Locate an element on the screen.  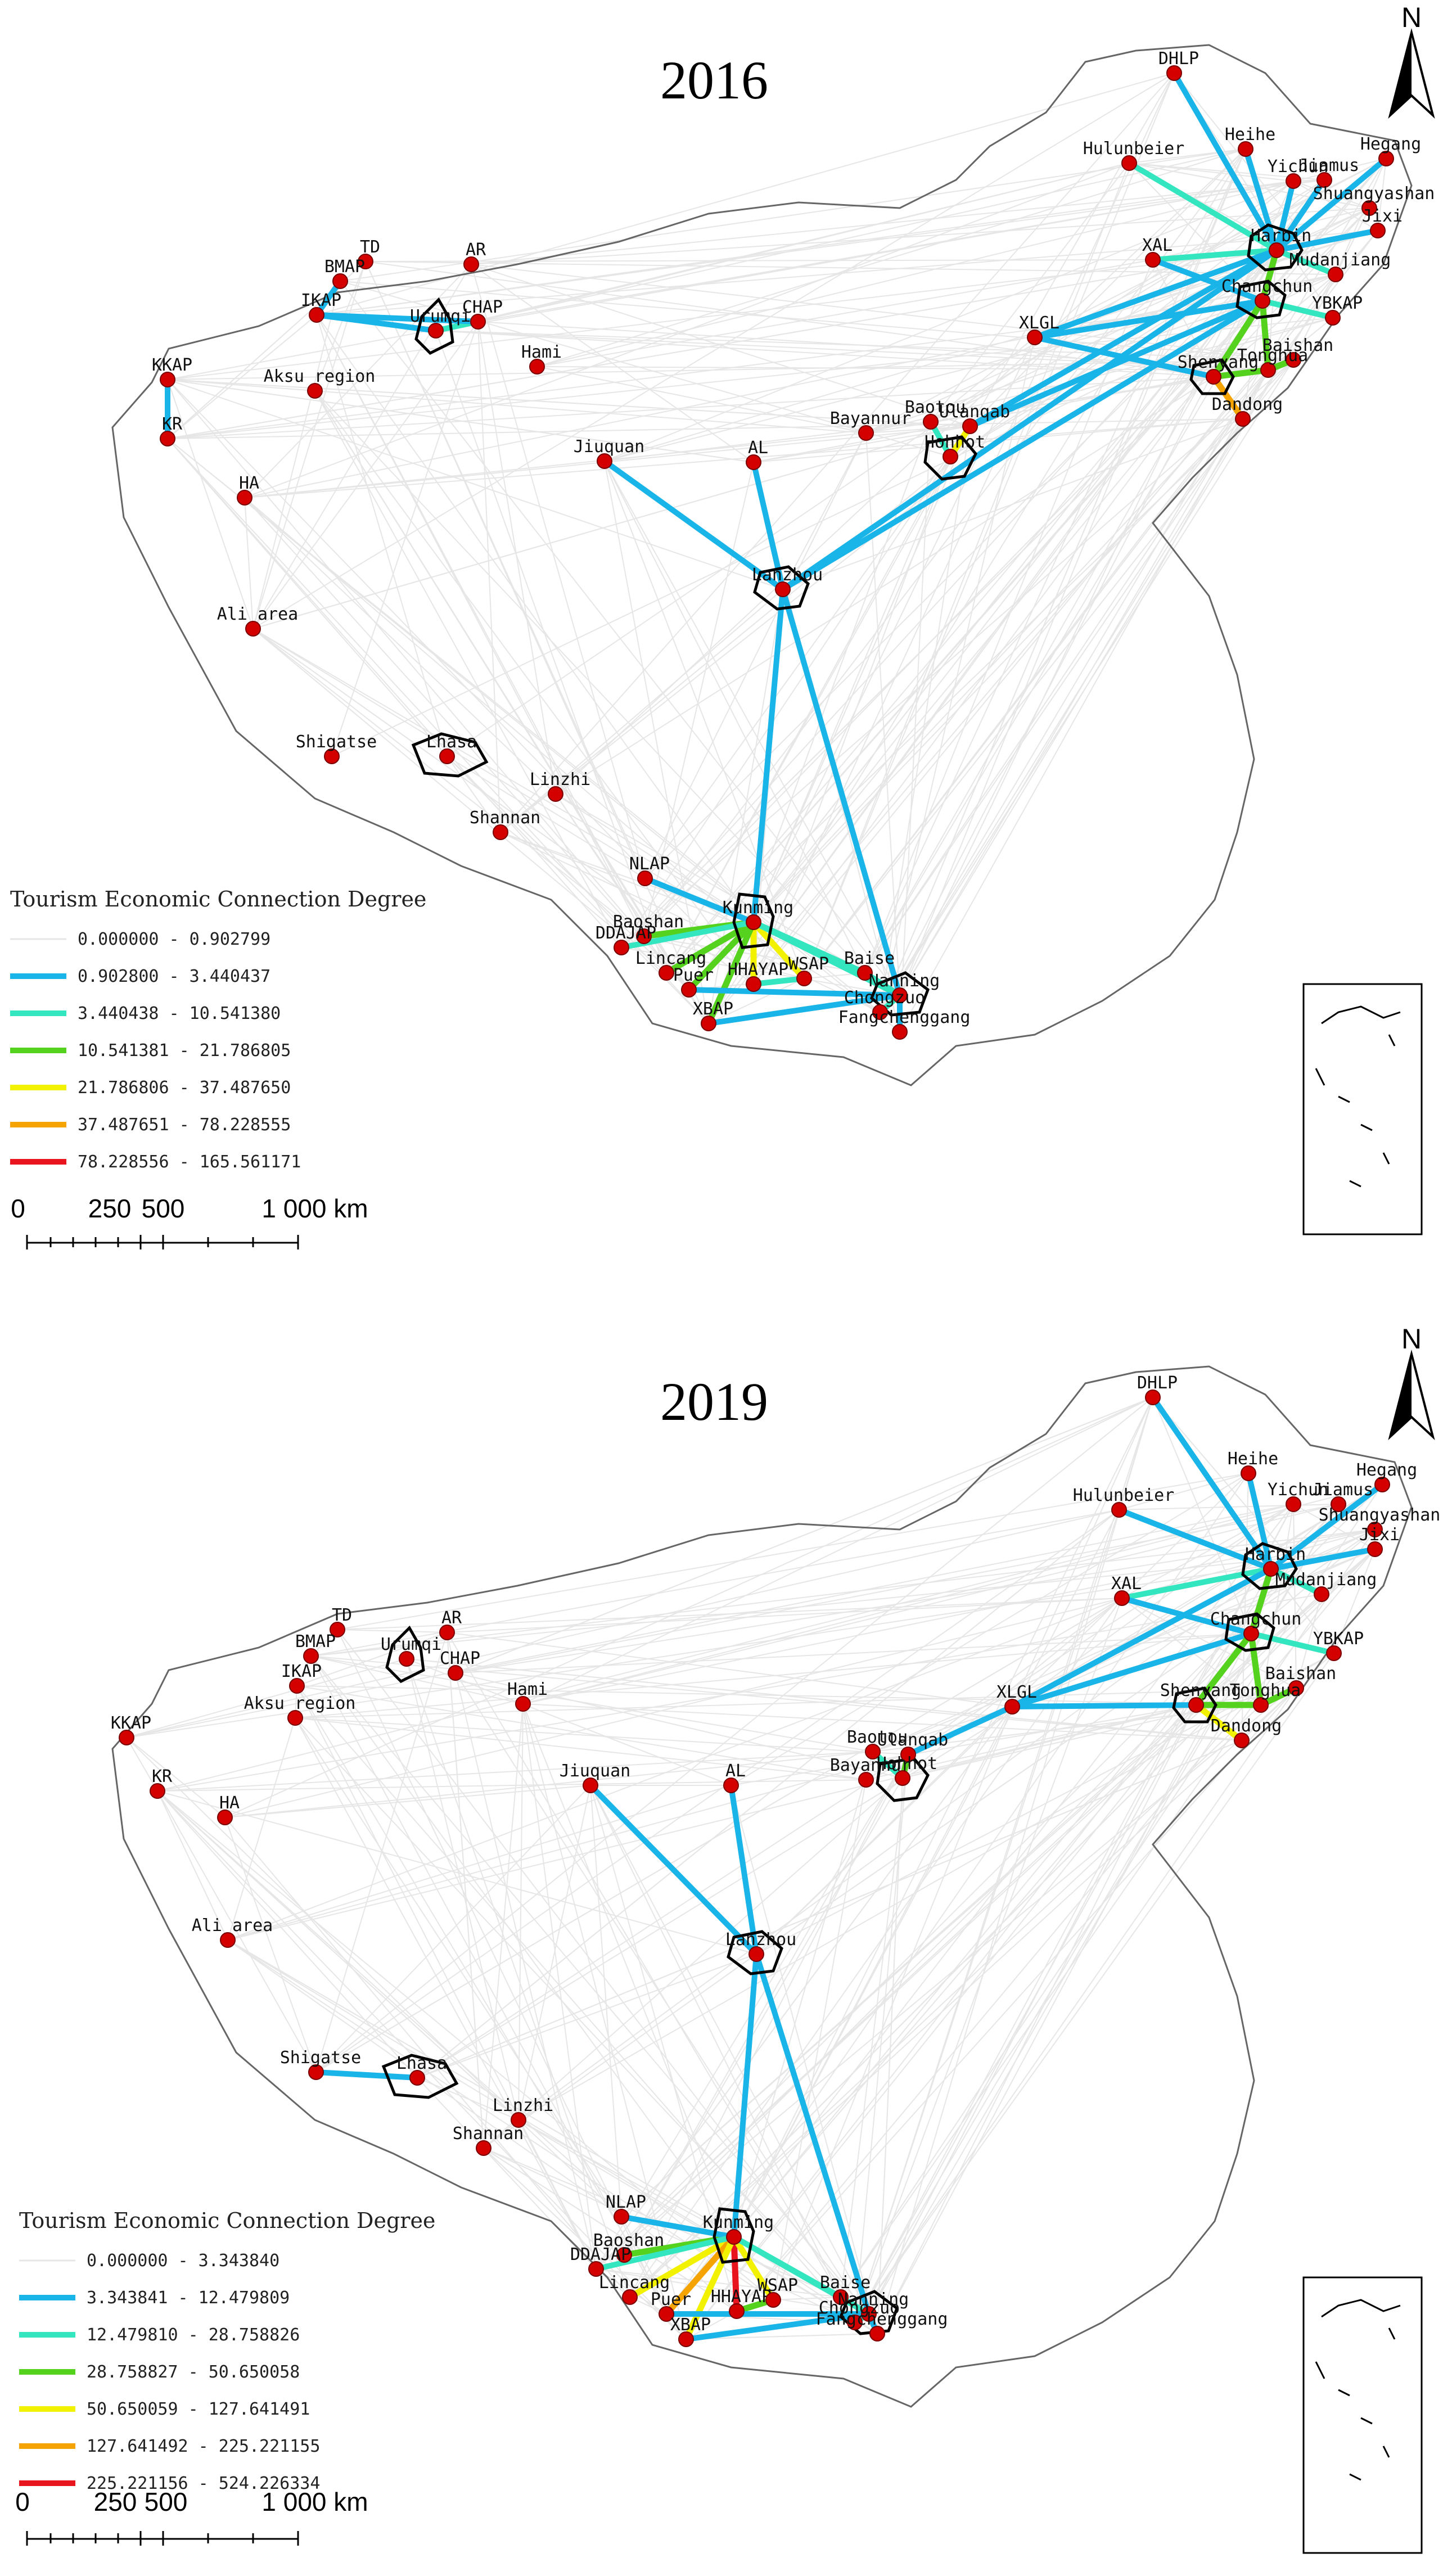
legend-label: 3.440438 - 10.541380 is located at coordinates (179, 1014).